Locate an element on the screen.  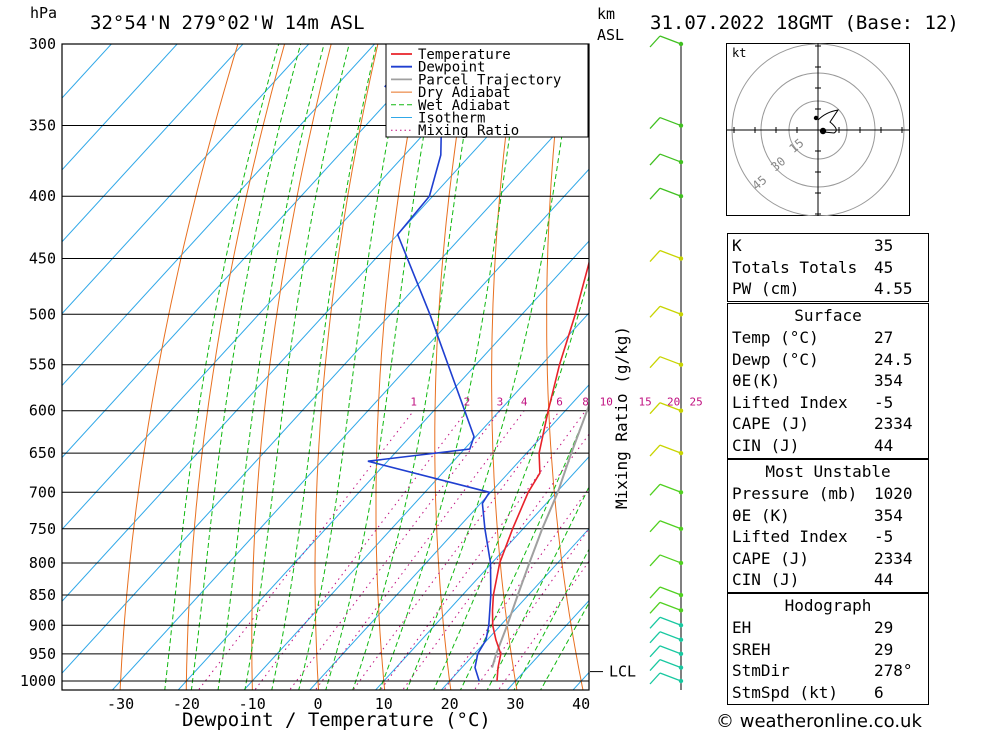
y-tick-label: 300 is located at coordinates (42, 44).